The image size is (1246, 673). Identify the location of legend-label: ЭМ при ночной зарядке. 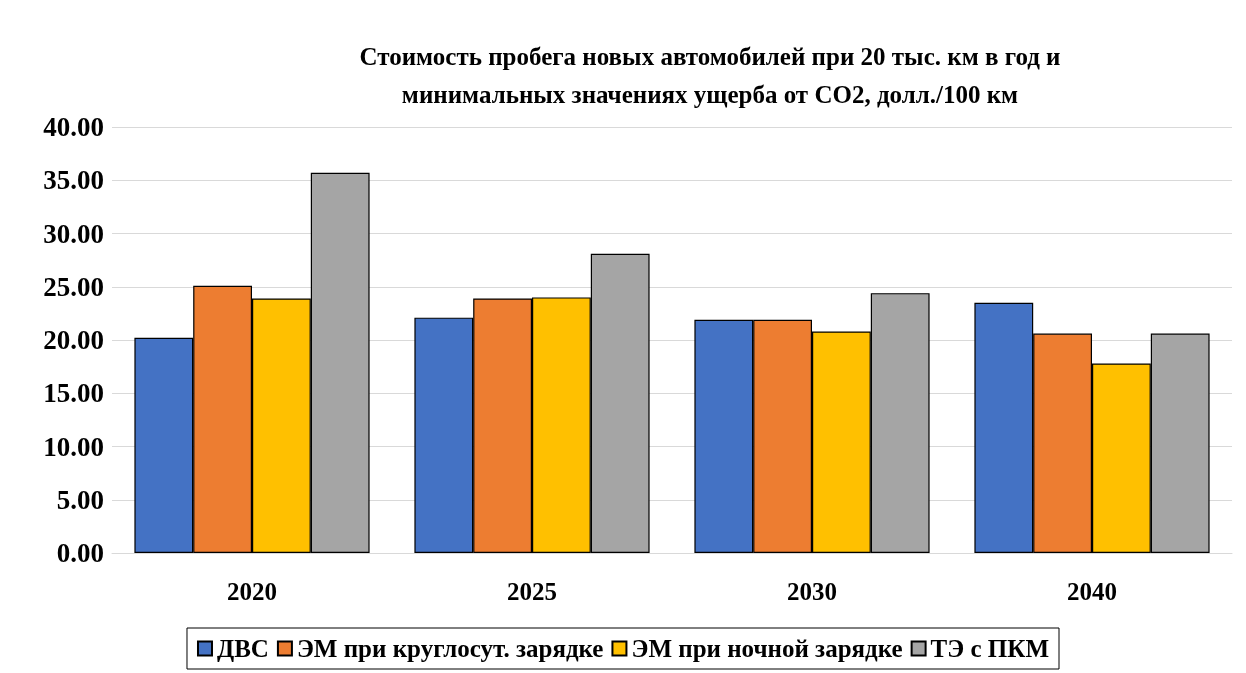
(767, 648).